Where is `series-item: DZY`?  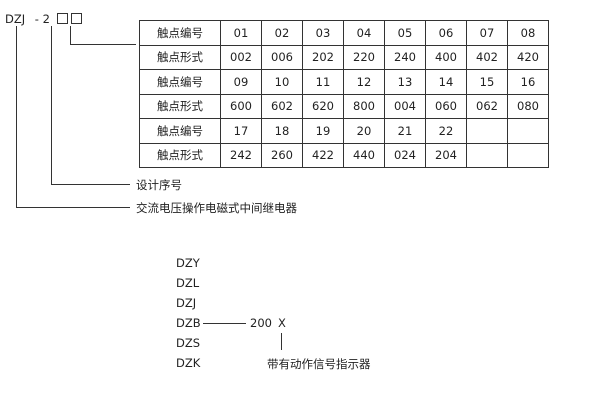 series-item: DZY is located at coordinates (188, 263).